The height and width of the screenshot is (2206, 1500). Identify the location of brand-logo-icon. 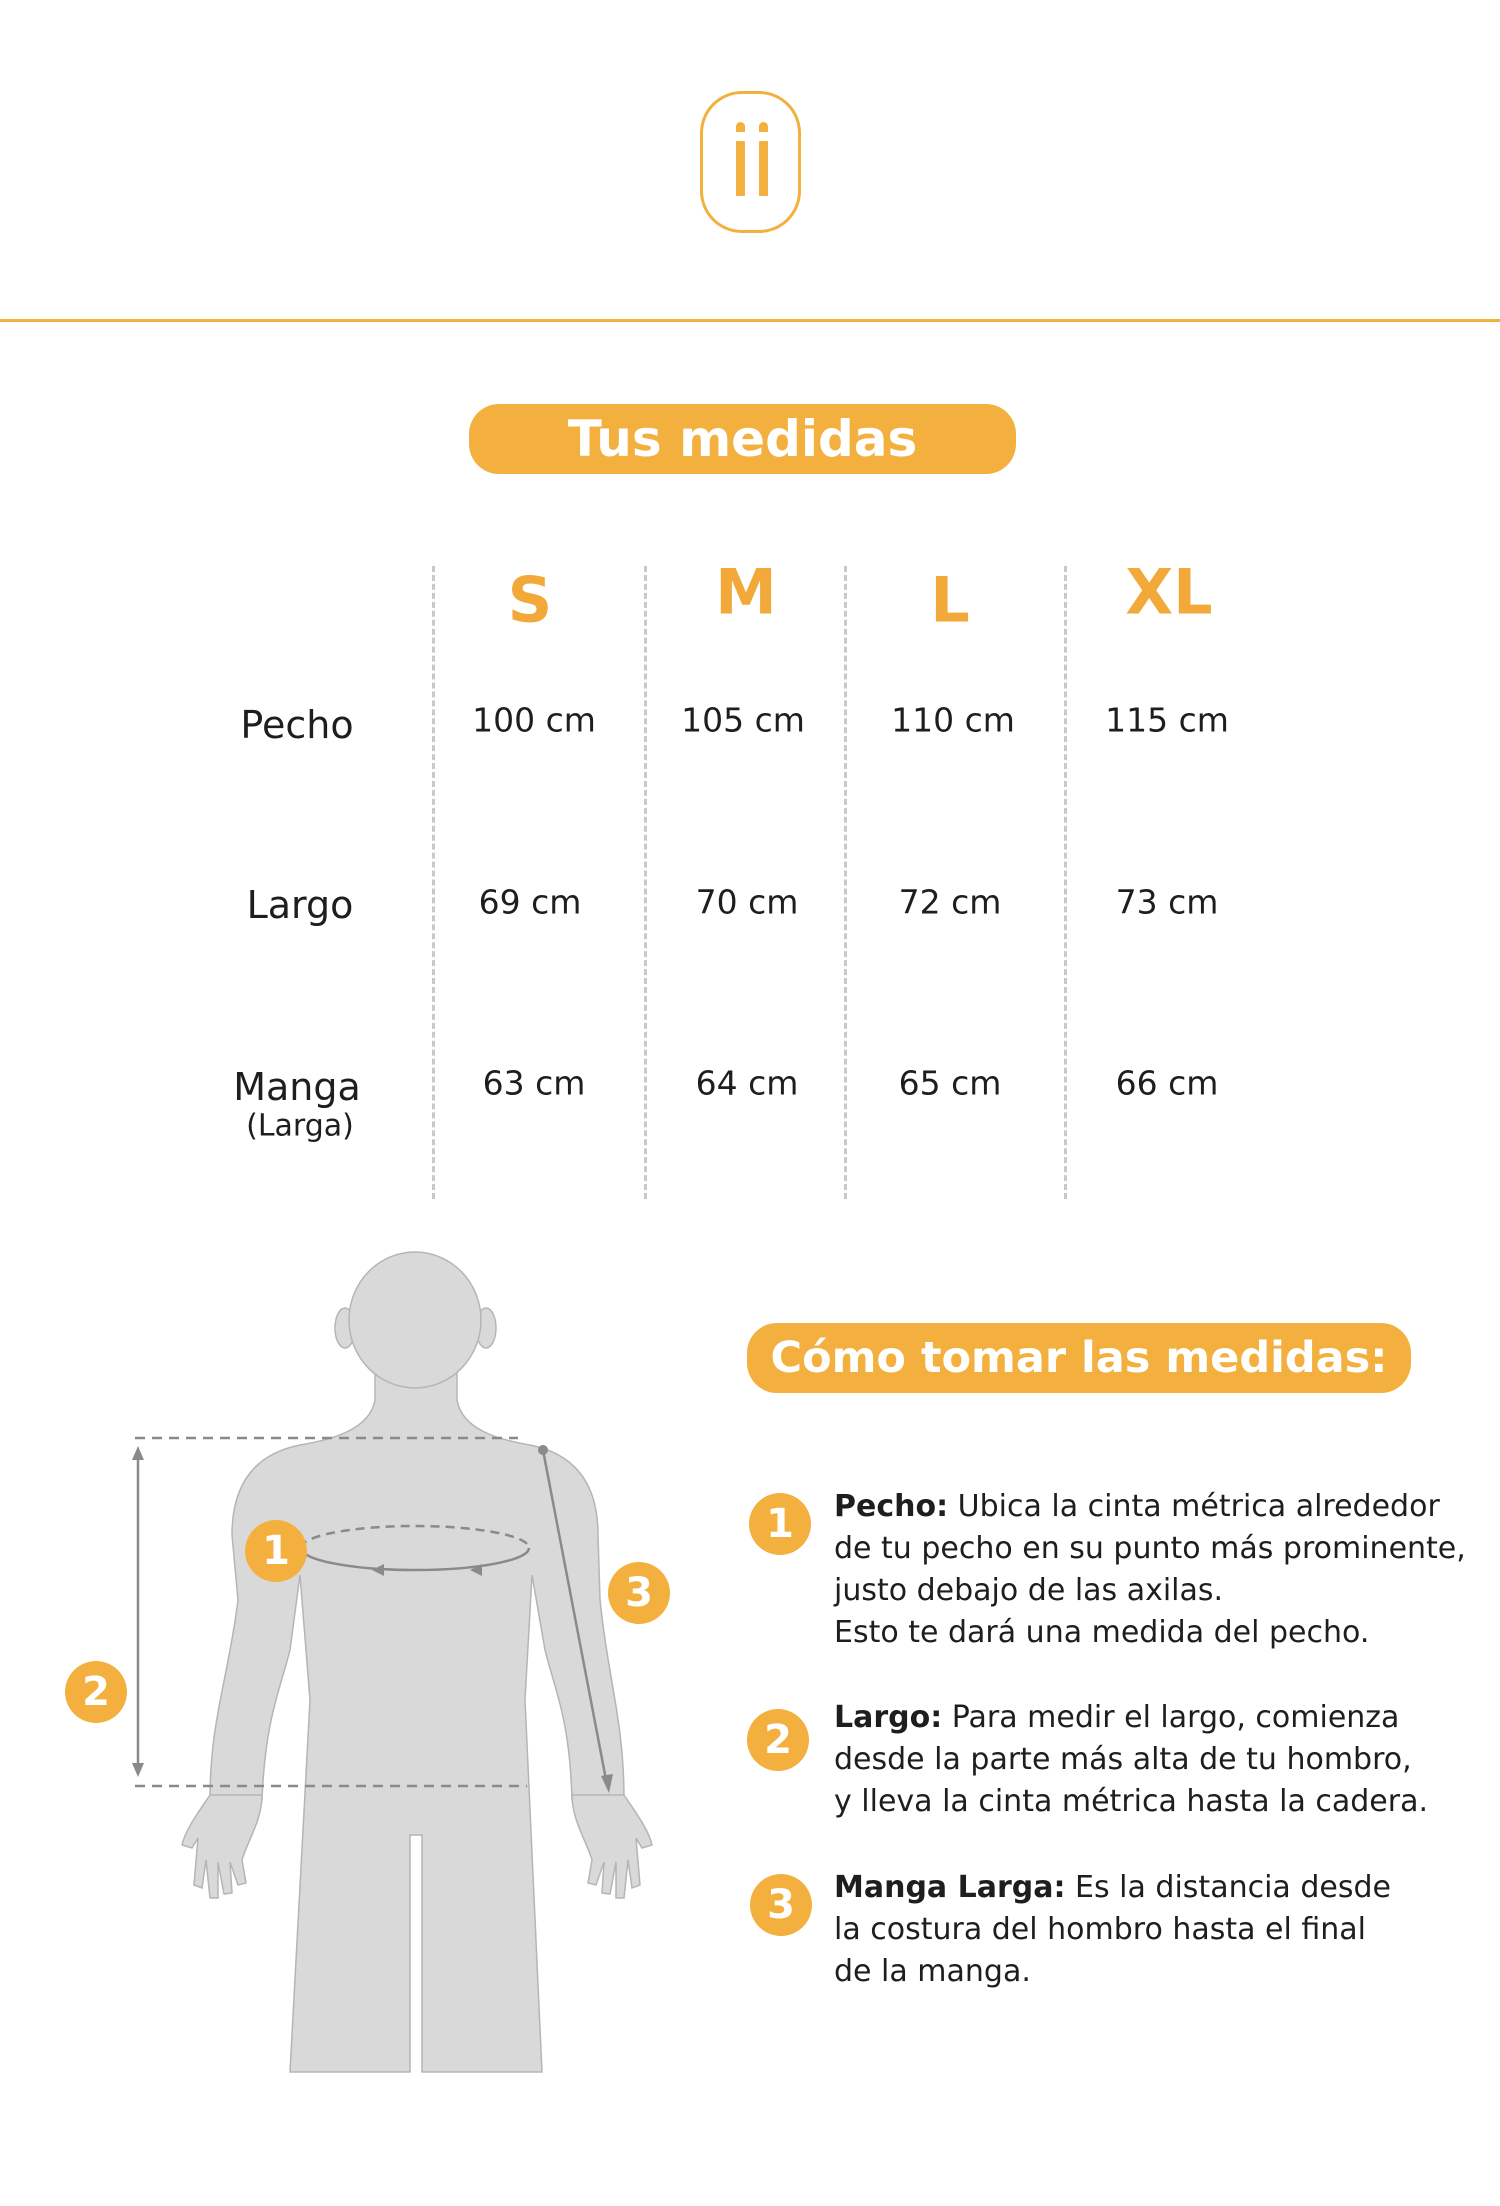
(750, 162).